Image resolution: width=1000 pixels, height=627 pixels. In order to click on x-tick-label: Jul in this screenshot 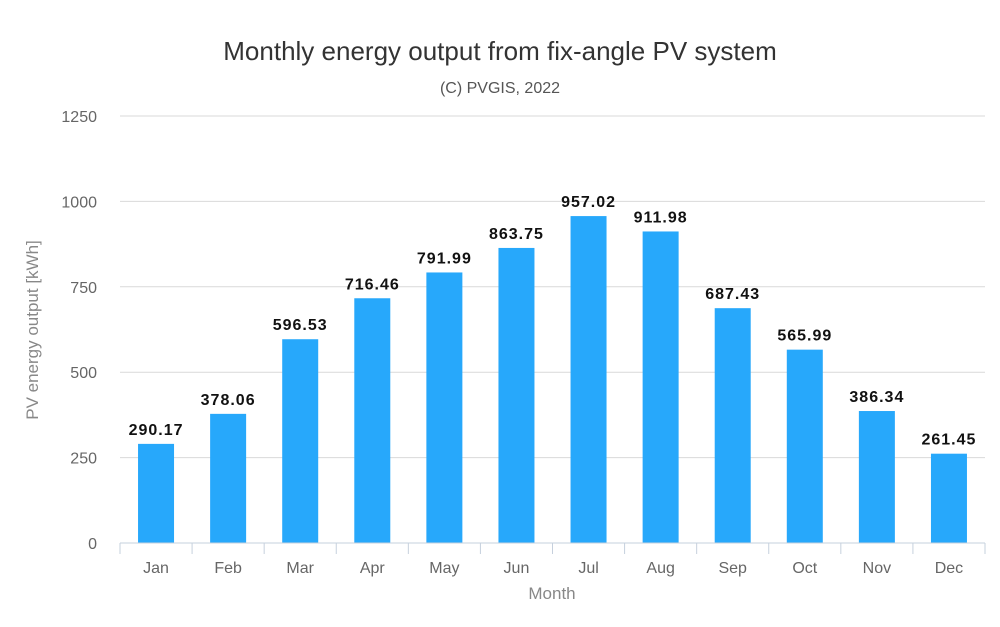, I will do `click(588, 568)`.